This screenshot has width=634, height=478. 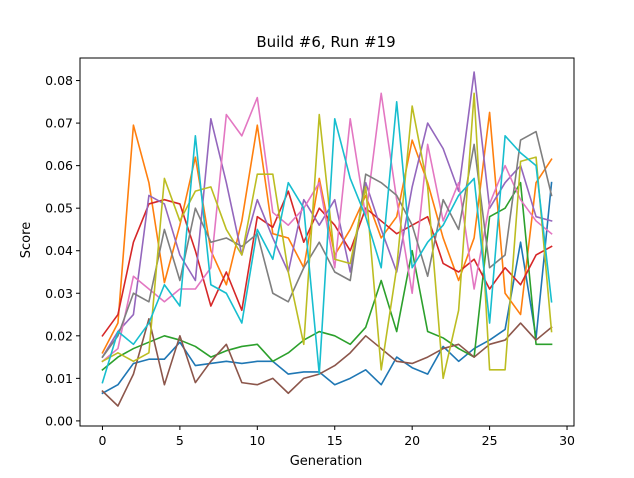 I want to click on y-tick-label: 0.05, so click(x=59, y=208).